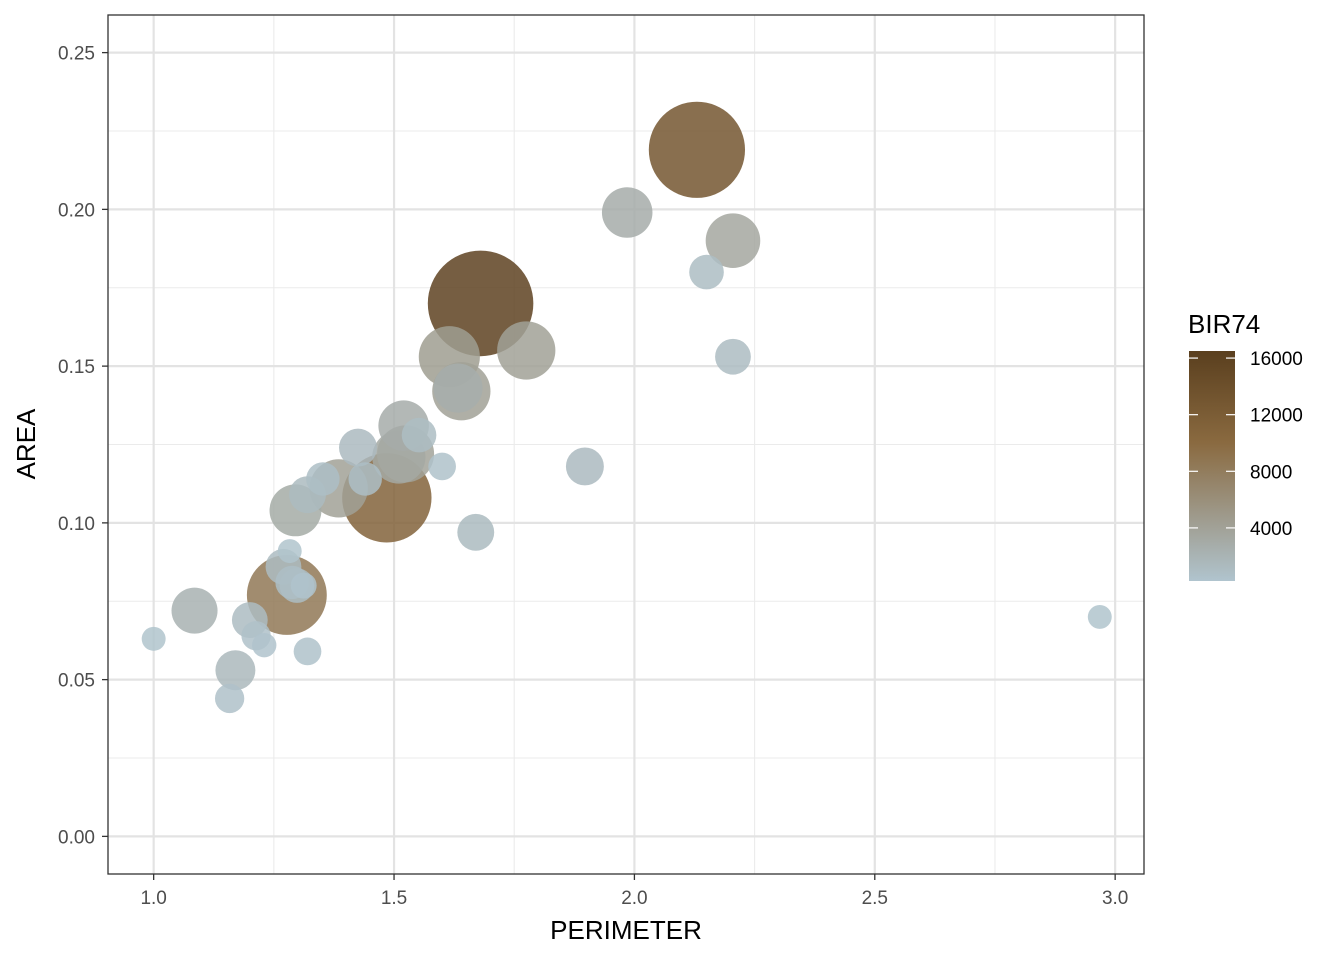  I want to click on x-tick-label: 1.0, so click(153, 898).